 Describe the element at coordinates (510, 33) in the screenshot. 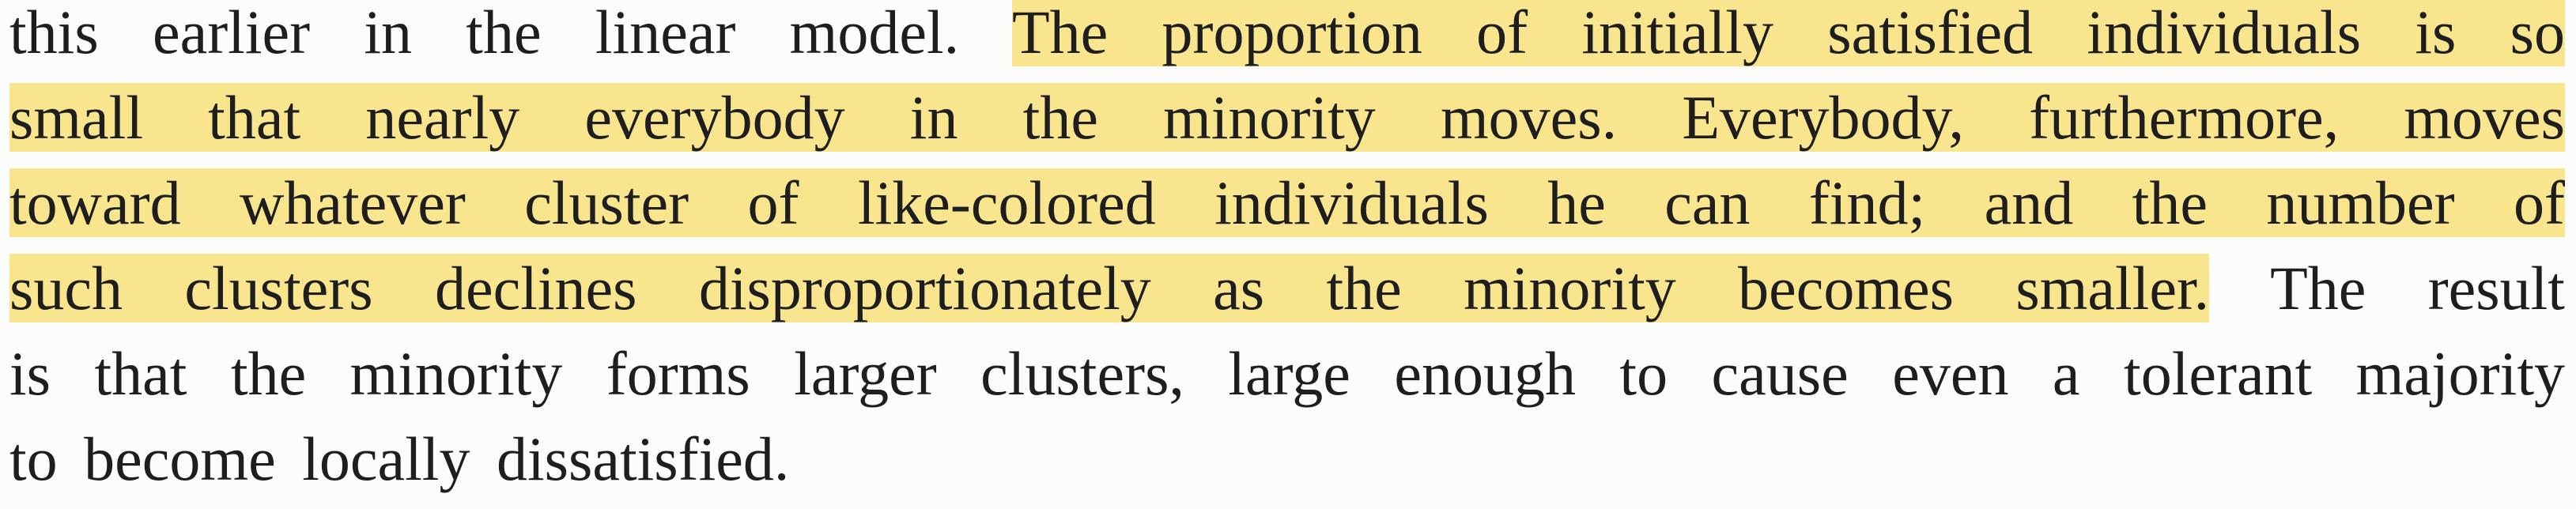

I see `plain-text: this earlier in the linear model.` at that location.